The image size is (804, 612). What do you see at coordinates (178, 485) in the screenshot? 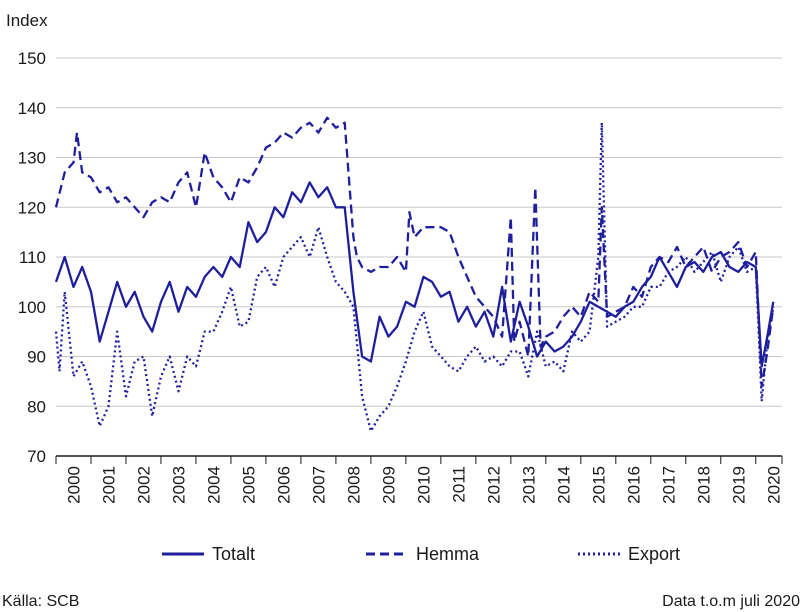
I see `x-tick-label: 2003` at bounding box center [178, 485].